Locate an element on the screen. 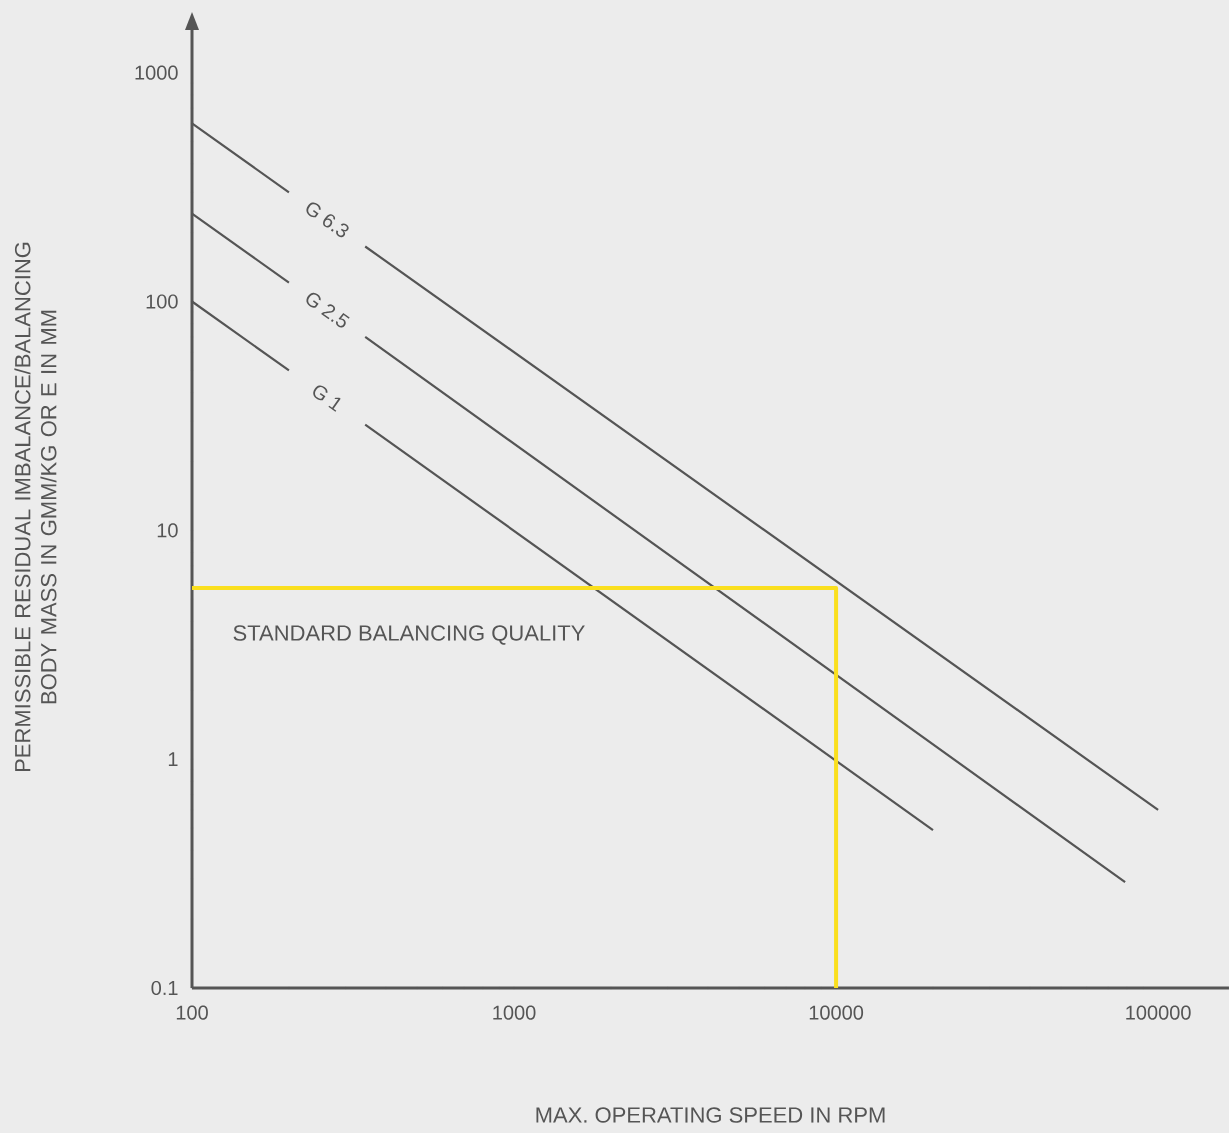  text: G 2.5 is located at coordinates (328, 310).